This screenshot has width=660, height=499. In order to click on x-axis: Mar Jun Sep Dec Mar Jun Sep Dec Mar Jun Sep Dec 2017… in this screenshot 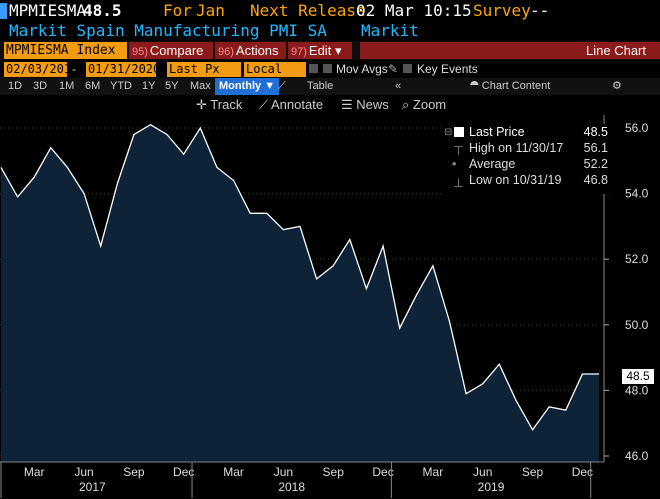, I will do `click(302, 479)`.